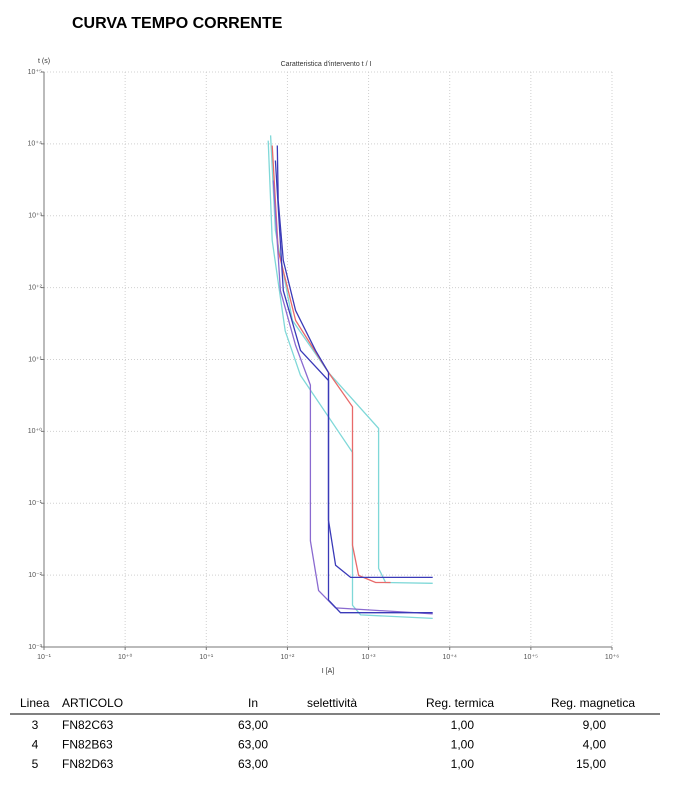 The width and height of the screenshot is (673, 788). What do you see at coordinates (88, 764) in the screenshot?
I see `table-cell: FN82D63` at bounding box center [88, 764].